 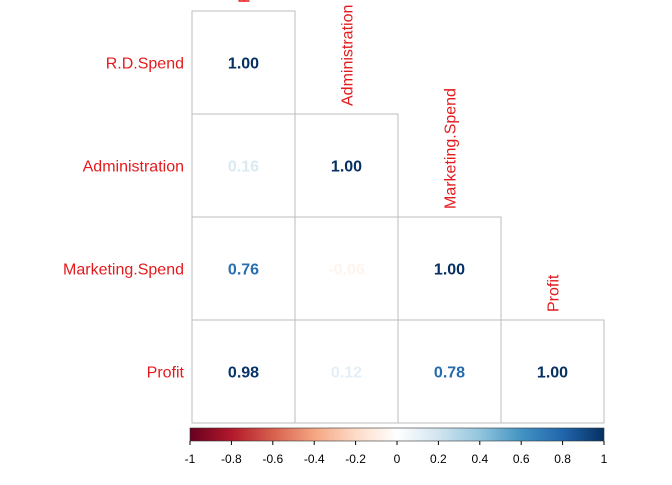 I want to click on colorbar-tick-label: -0.6, so click(x=272, y=459).